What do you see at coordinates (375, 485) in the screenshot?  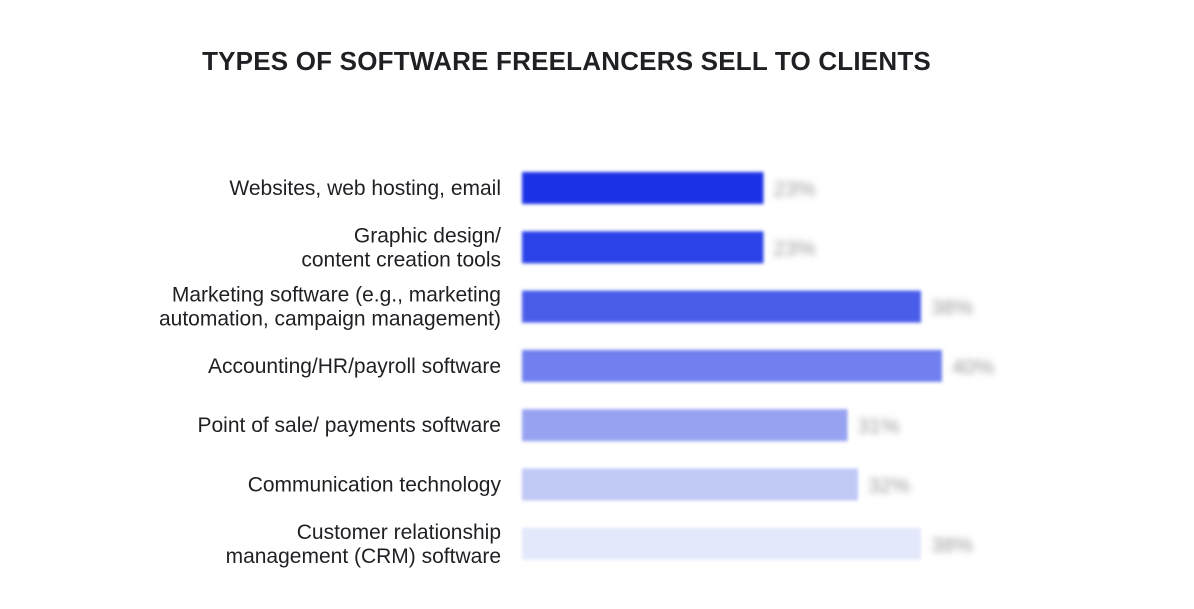 I see `category-label-6: Communication technology` at bounding box center [375, 485].